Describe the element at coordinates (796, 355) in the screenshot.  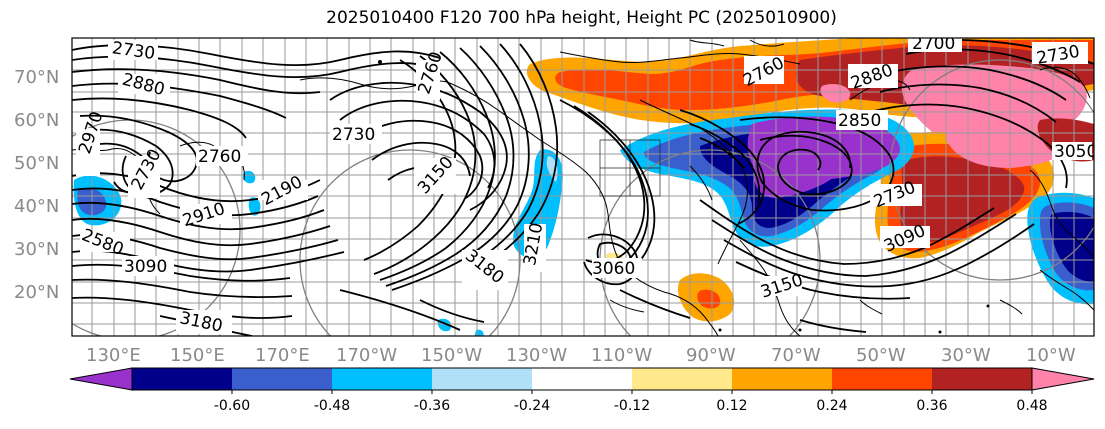
I see `lon-label: 70°W` at that location.